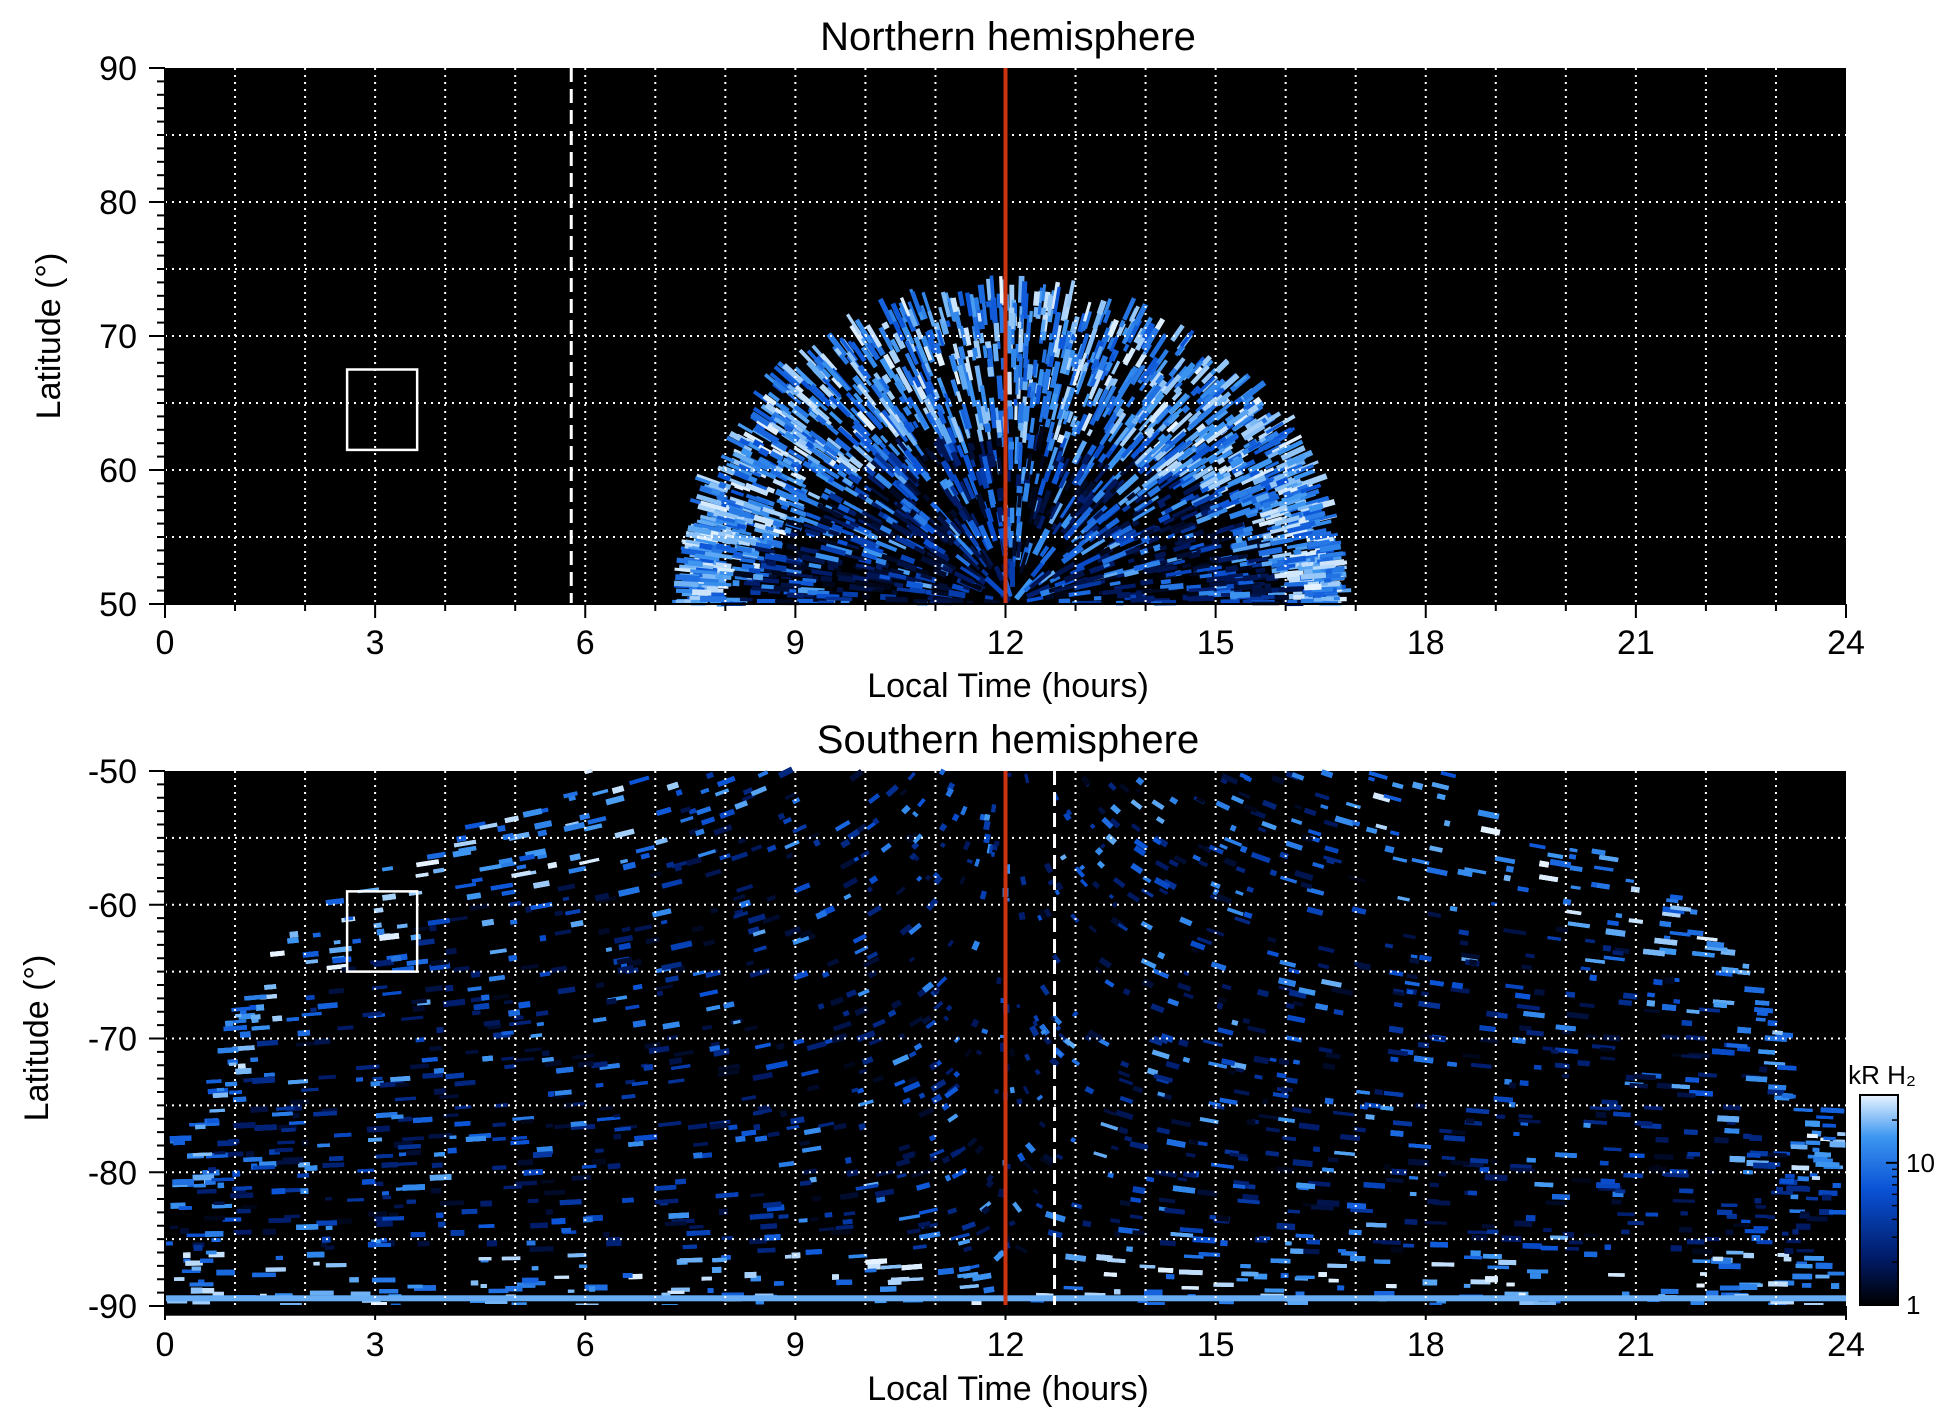 The height and width of the screenshot is (1423, 1950). I want to click on north-emission-map, so click(1012, 441).